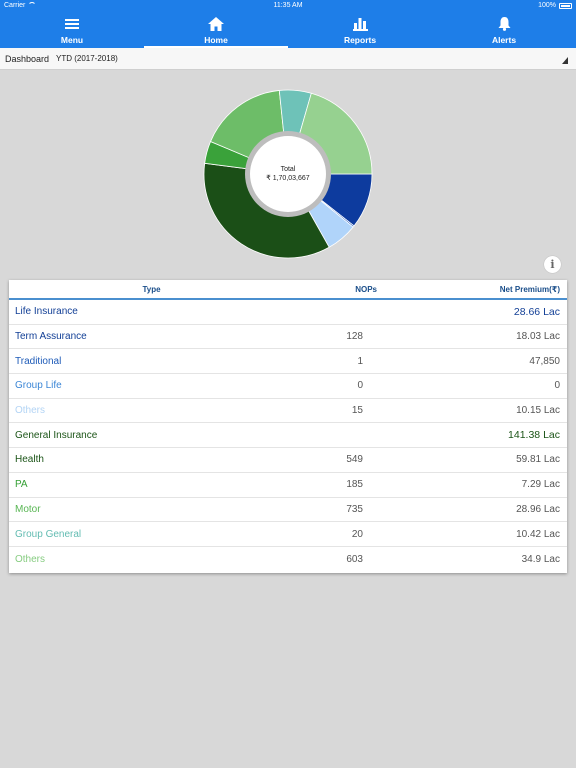 Image resolution: width=576 pixels, height=768 pixels. I want to click on row-nops: 1, so click(360, 361).